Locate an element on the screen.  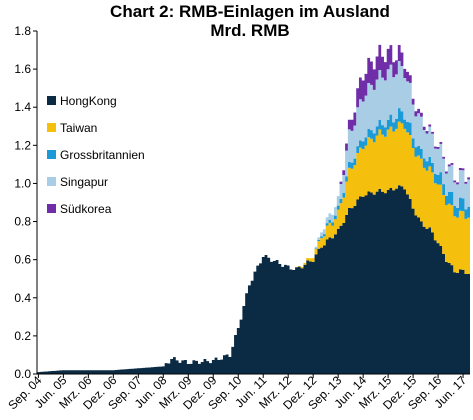
y-tick-label: 1.8 is located at coordinates (22, 31).